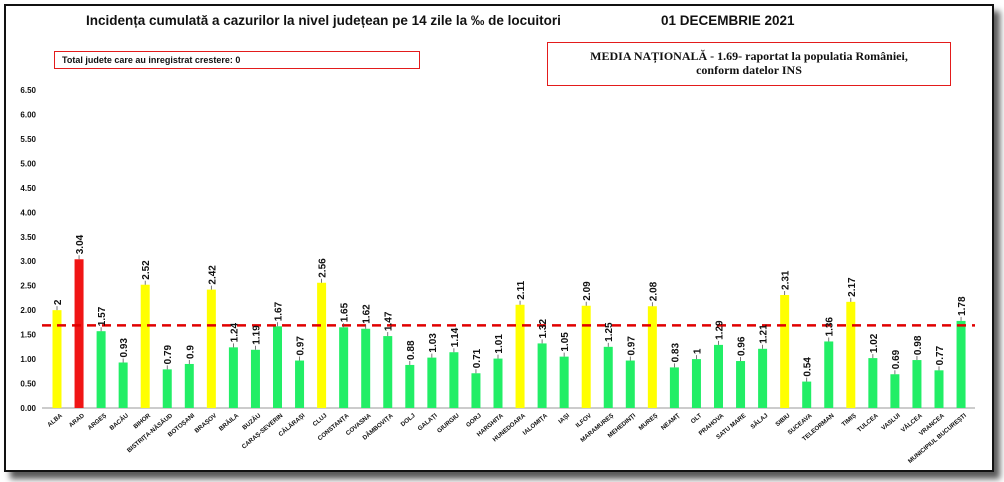 The image size is (1004, 482). What do you see at coordinates (653, 291) in the screenshot?
I see `value-label: 2.08` at bounding box center [653, 291].